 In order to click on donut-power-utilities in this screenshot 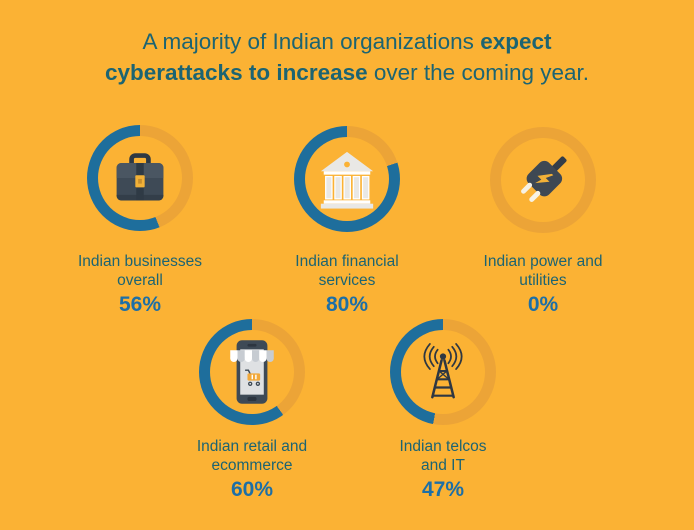, I will do `click(543, 180)`.